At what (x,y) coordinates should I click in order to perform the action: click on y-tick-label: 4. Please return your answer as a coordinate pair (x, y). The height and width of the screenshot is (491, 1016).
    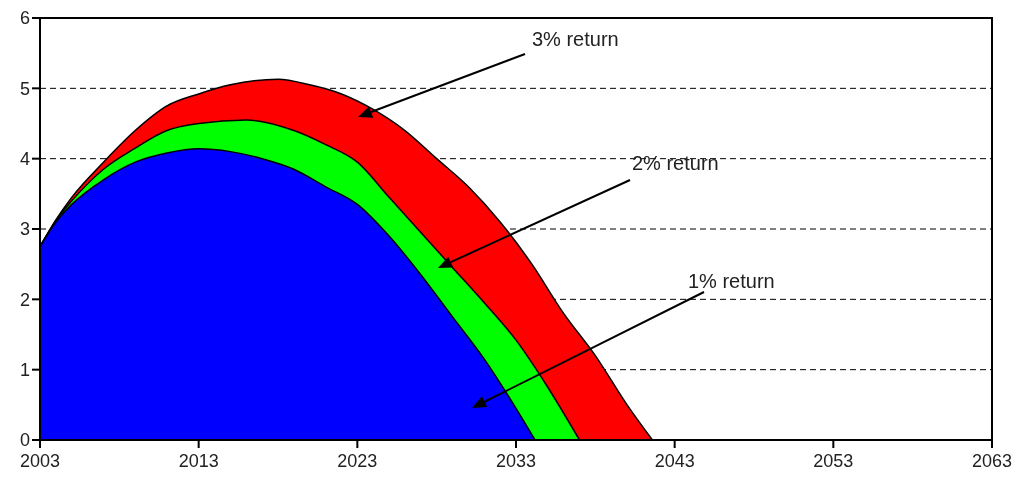
    Looking at the image, I should click on (24, 159).